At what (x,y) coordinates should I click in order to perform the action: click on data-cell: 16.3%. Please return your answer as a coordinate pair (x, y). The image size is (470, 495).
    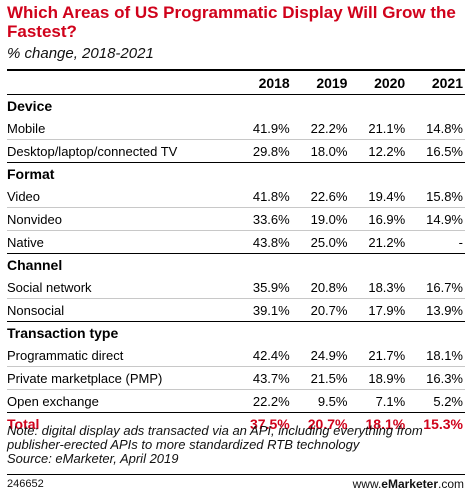
    Looking at the image, I should click on (435, 378).